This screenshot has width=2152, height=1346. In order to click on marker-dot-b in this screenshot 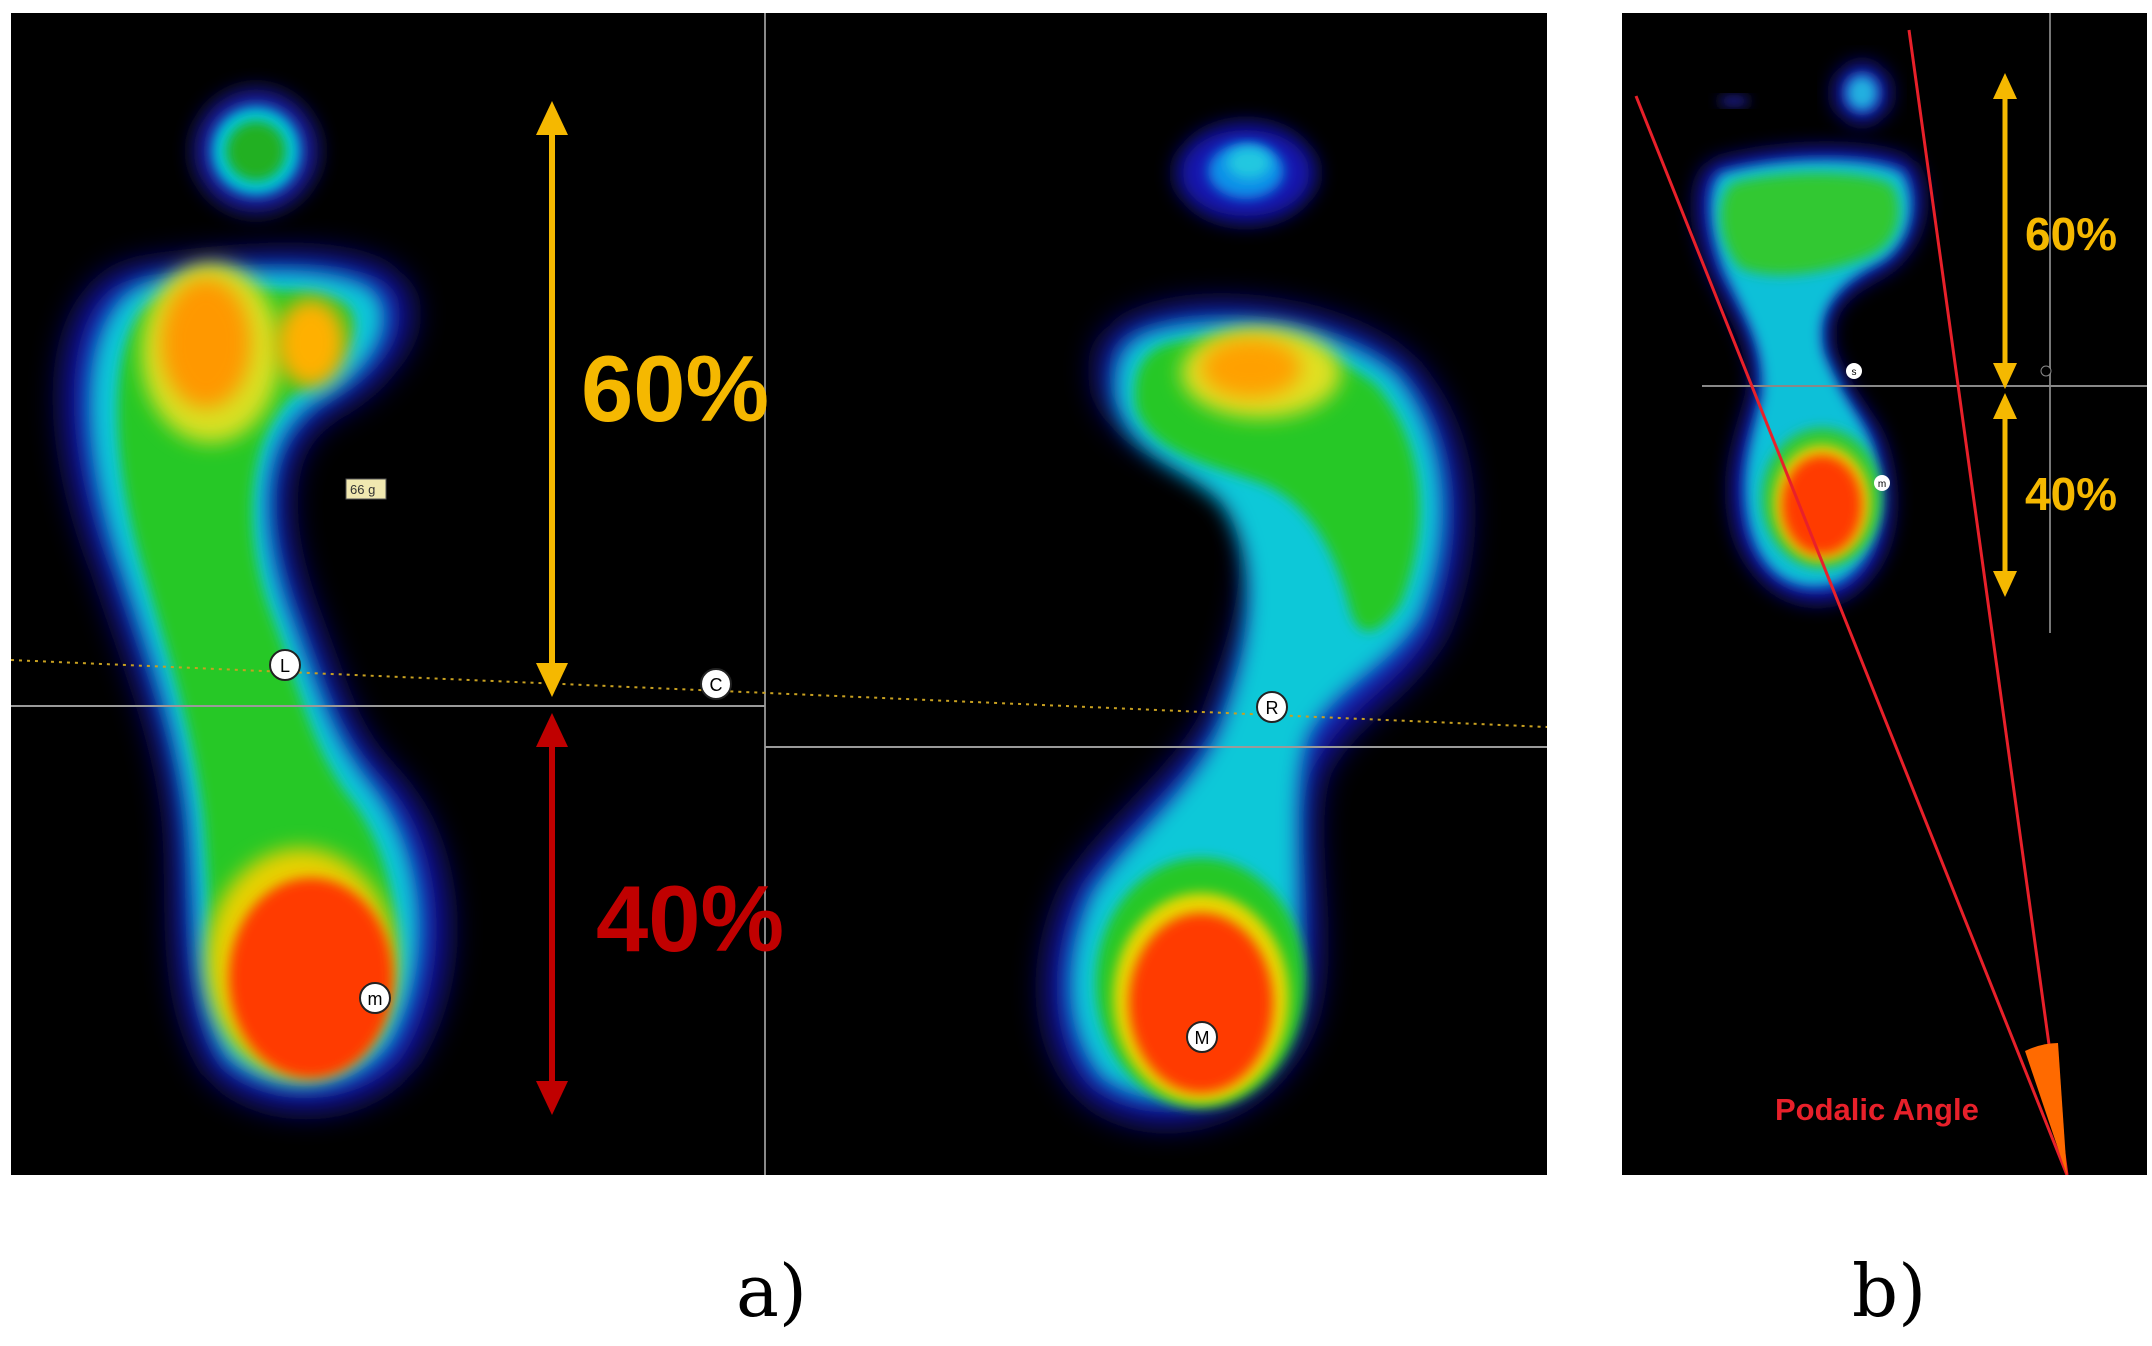, I will do `click(2046, 371)`.